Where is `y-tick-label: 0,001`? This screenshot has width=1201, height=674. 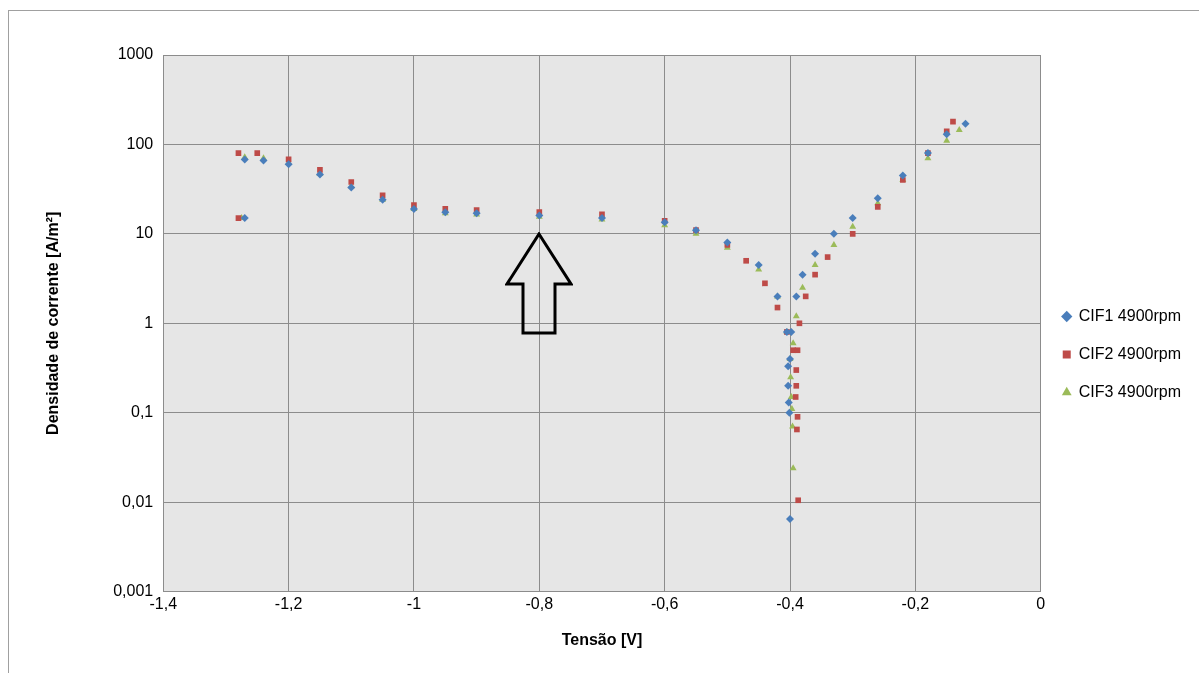 y-tick-label: 0,001 is located at coordinates (133, 591).